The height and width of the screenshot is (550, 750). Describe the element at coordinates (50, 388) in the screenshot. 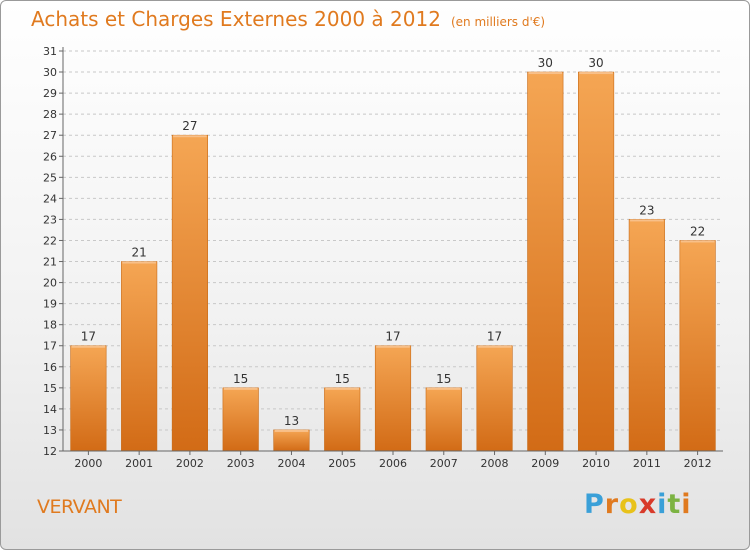

I see `y-tick-label: 15` at that location.